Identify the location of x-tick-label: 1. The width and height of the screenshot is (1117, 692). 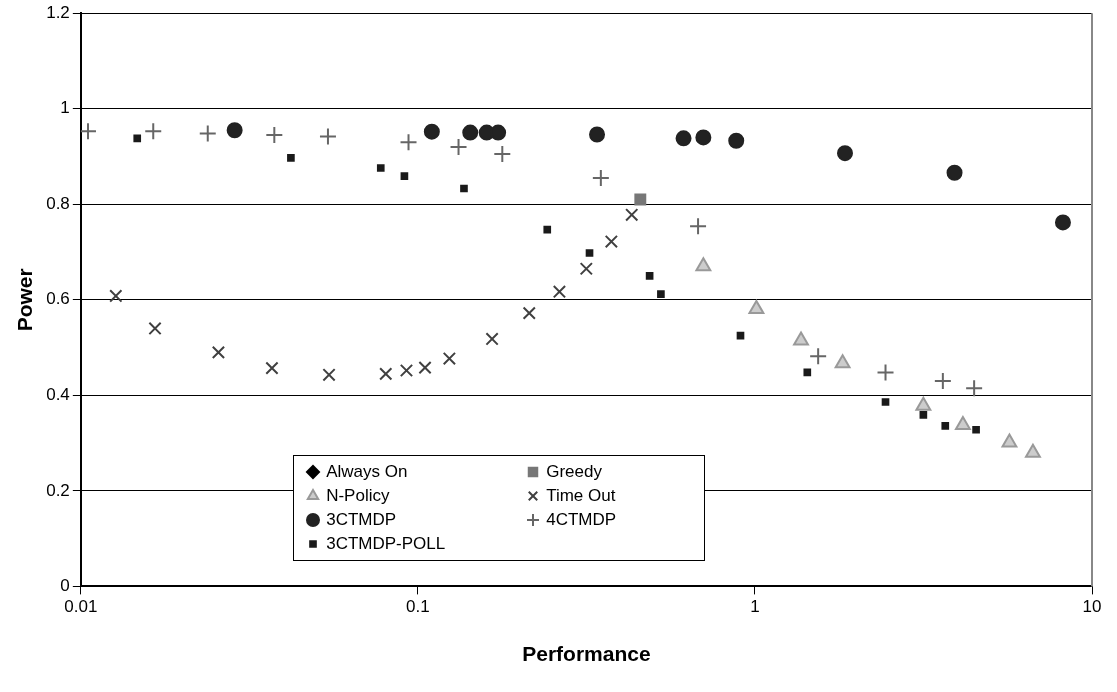
(755, 607).